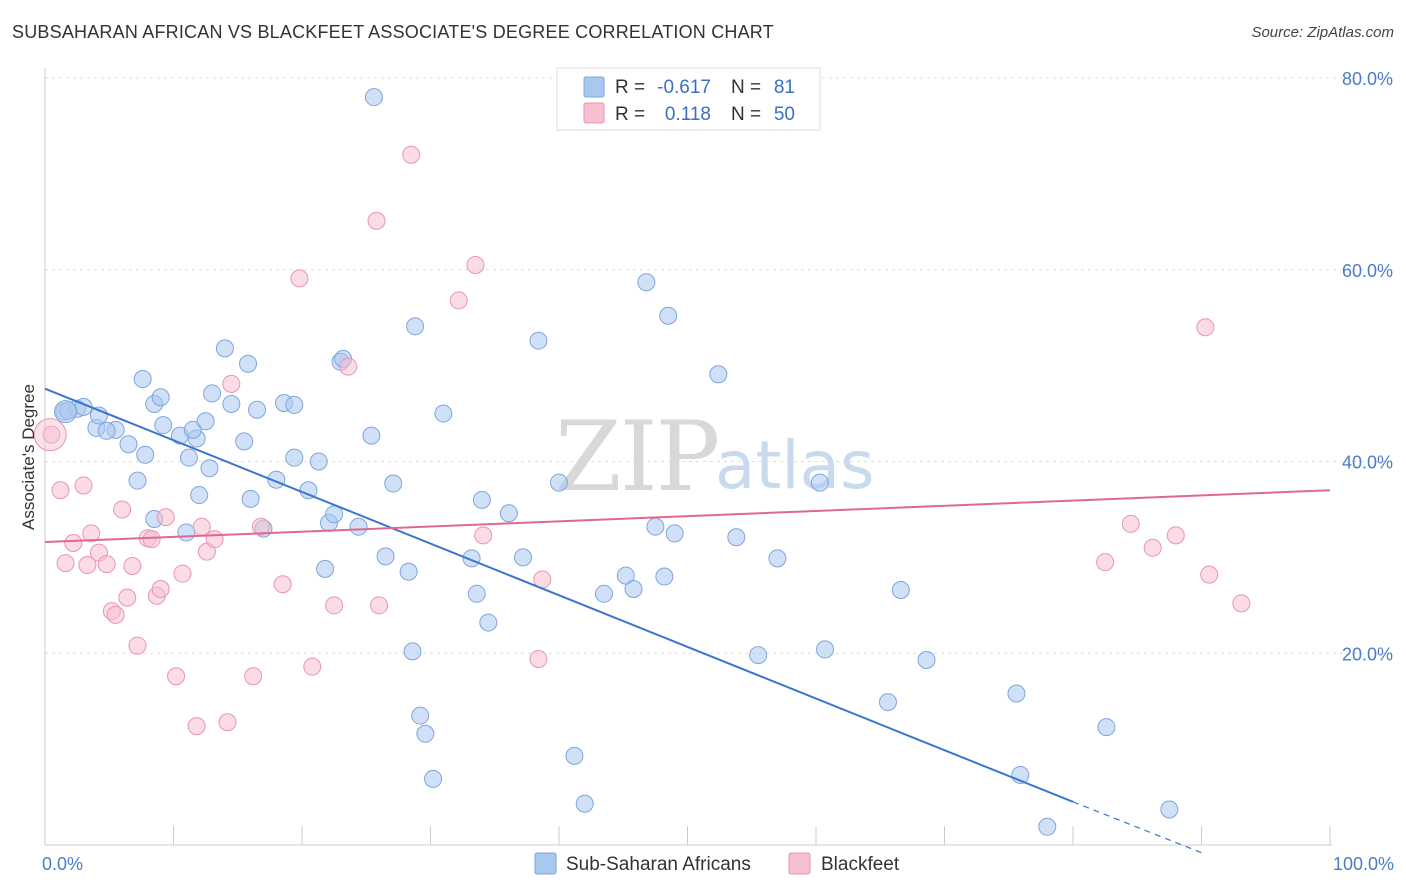  I want to click on legend-swatch-blackfeet, so click(799, 863).